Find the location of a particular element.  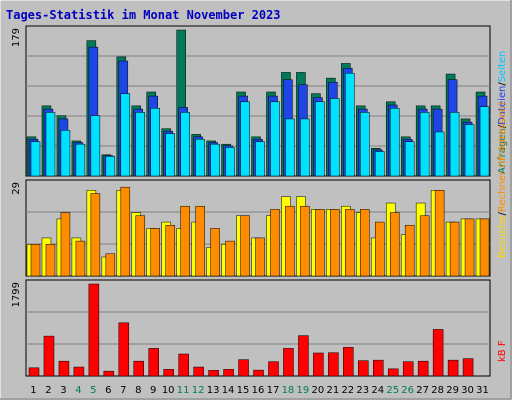

x-tick-label: 30 is located at coordinates (467, 390).